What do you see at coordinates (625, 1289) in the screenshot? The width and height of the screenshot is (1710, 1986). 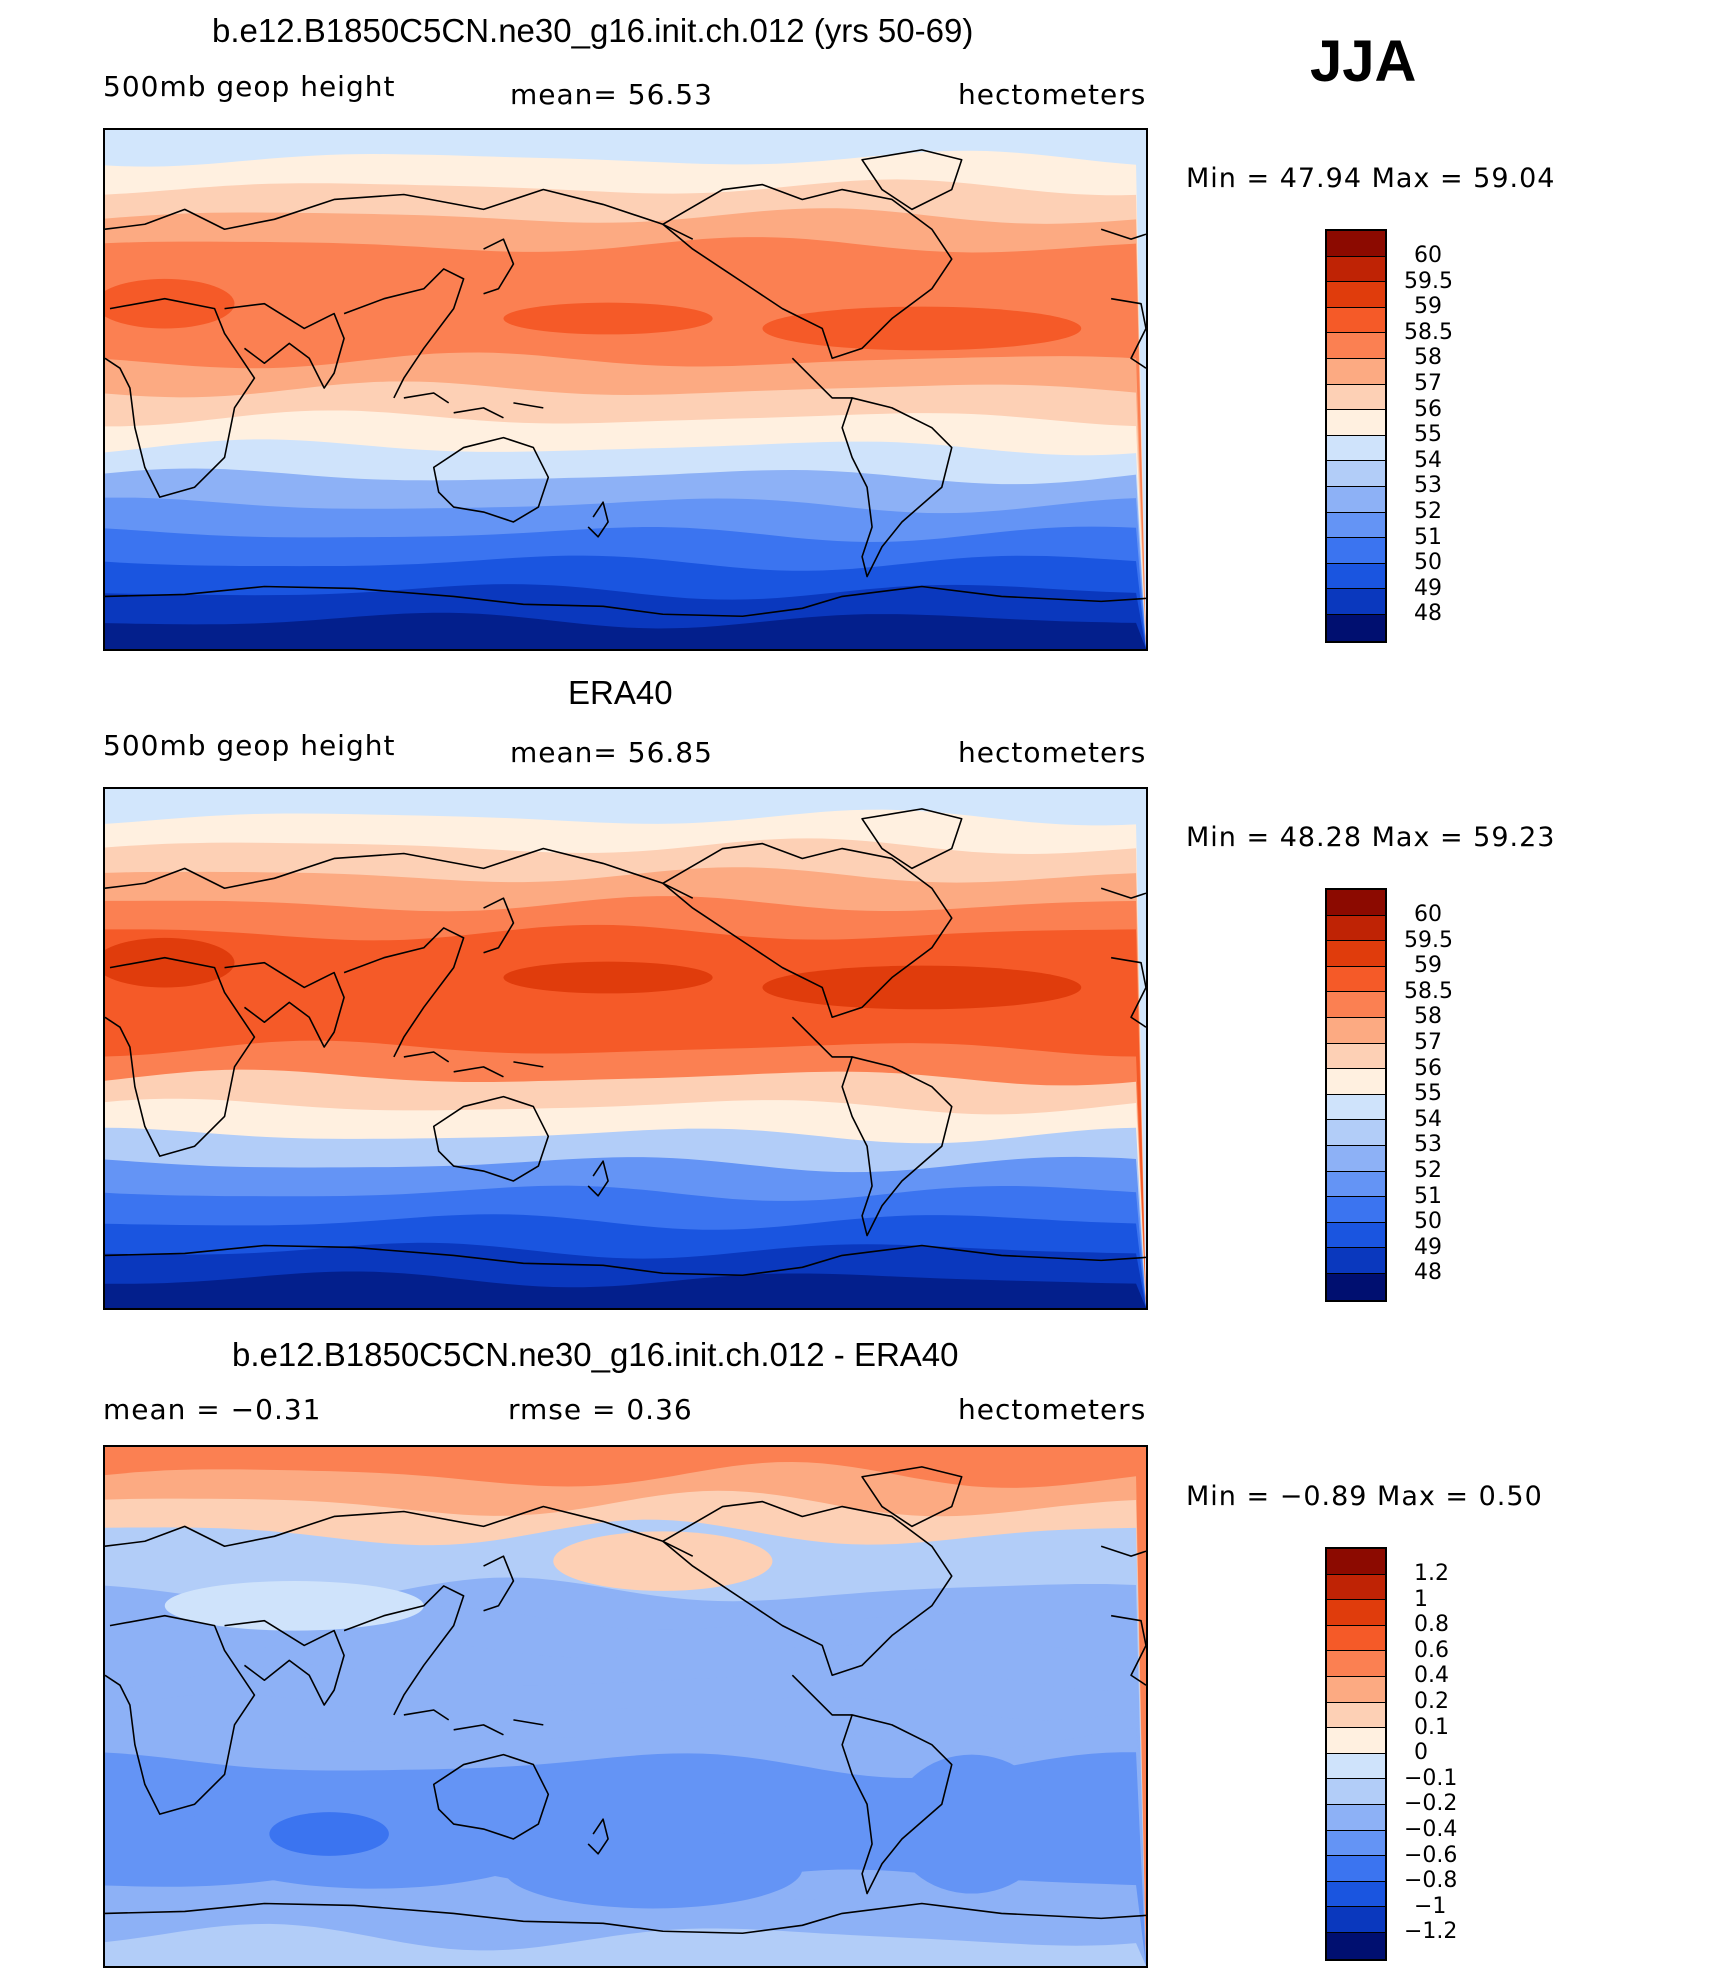 I see `contour-band` at bounding box center [625, 1289].